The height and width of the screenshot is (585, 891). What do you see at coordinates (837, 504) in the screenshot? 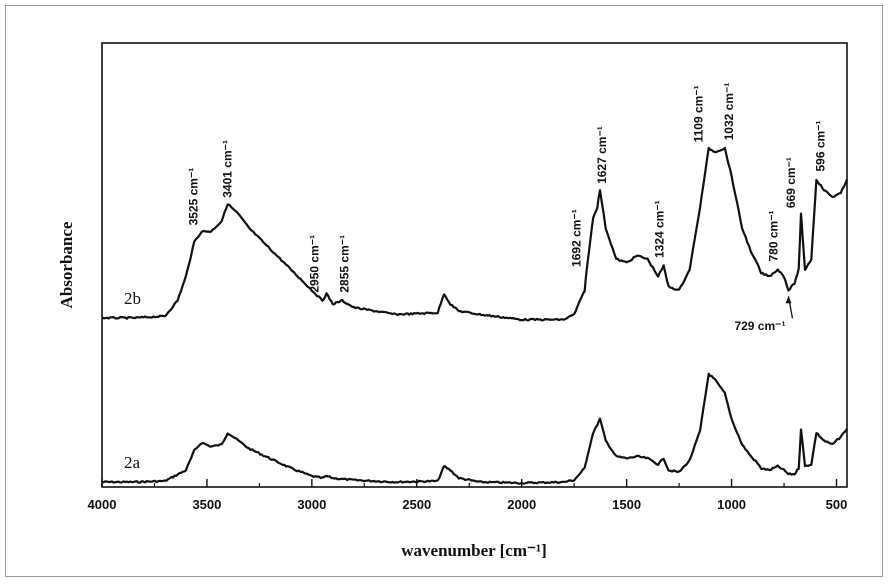
I see `x-tick-label-500: 500` at bounding box center [837, 504].